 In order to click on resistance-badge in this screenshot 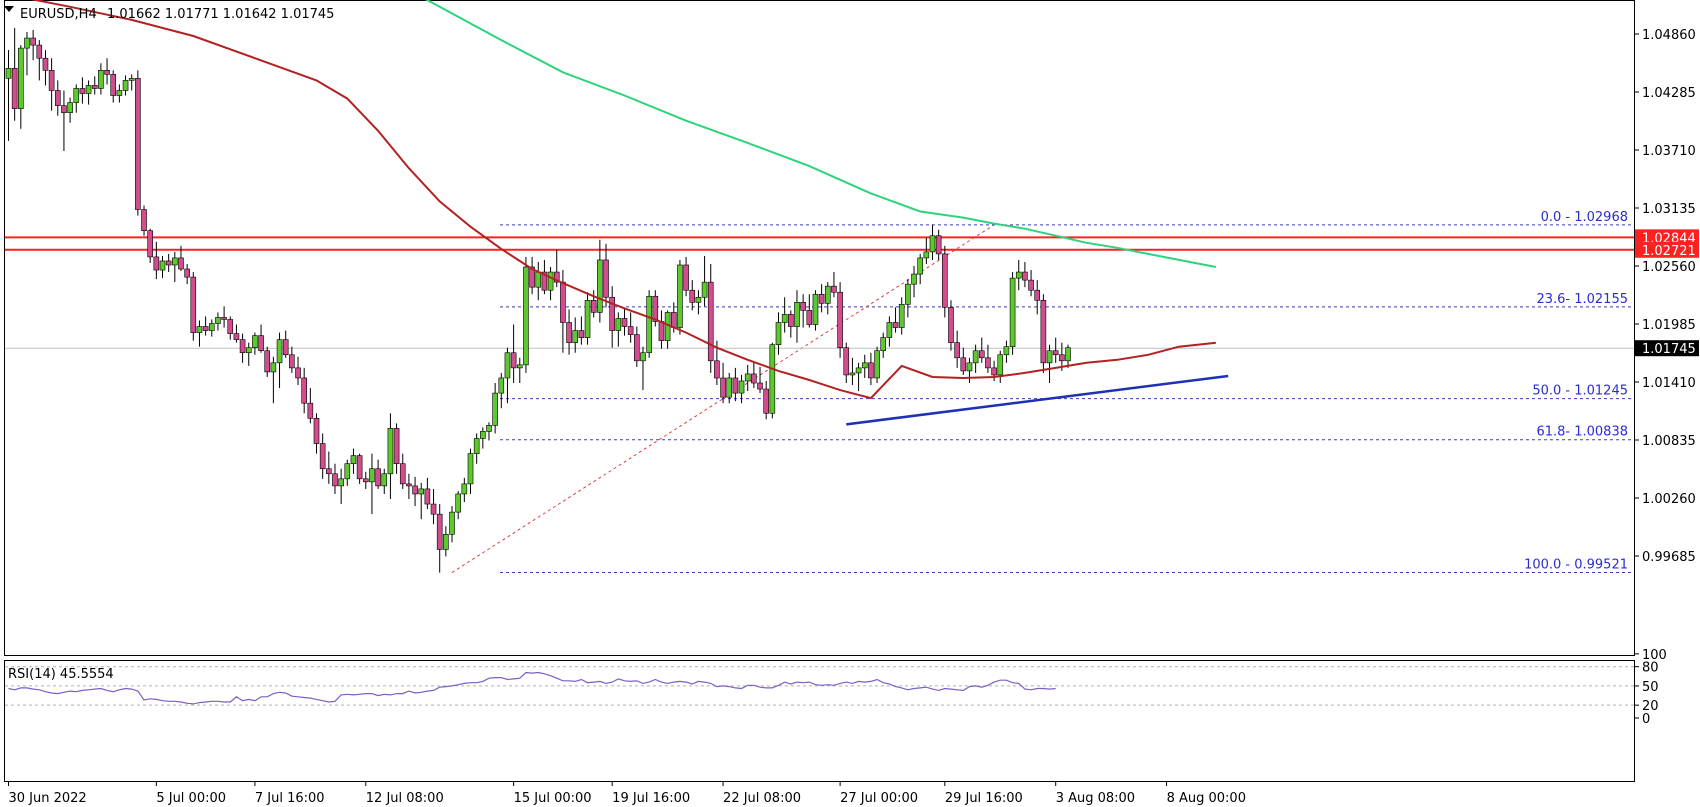, I will do `click(1667, 237)`.